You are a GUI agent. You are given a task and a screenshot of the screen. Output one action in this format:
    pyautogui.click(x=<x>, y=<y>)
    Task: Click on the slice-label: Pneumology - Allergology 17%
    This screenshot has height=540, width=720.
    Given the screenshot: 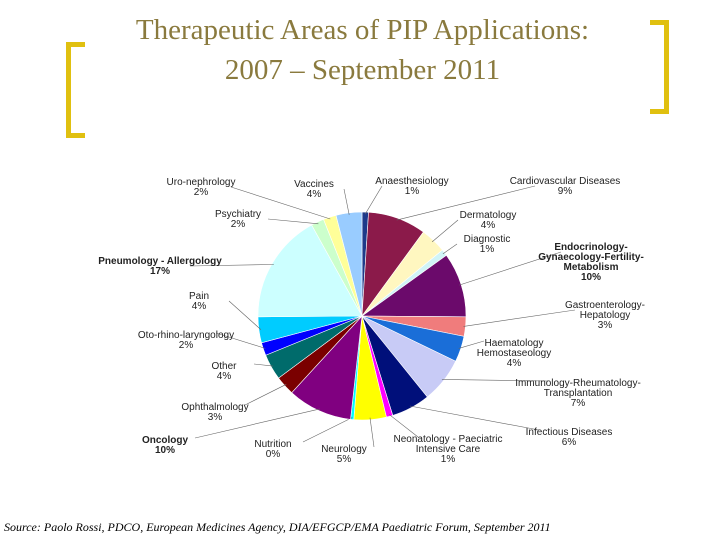 What is the action you would take?
    pyautogui.click(x=160, y=266)
    